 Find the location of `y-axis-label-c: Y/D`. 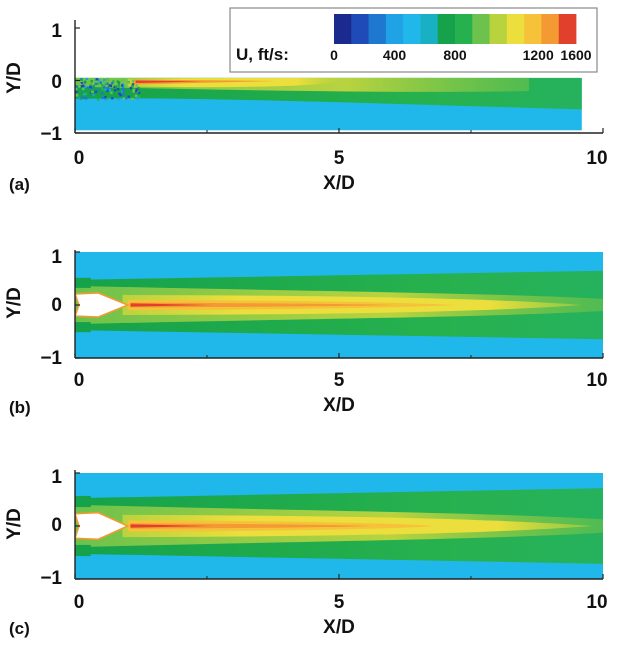

y-axis-label-c: Y/D is located at coordinates (14, 524).